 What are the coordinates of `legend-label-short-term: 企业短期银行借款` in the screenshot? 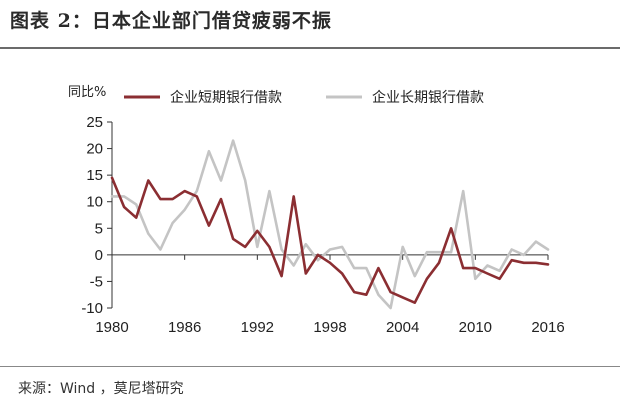 It's located at (226, 97).